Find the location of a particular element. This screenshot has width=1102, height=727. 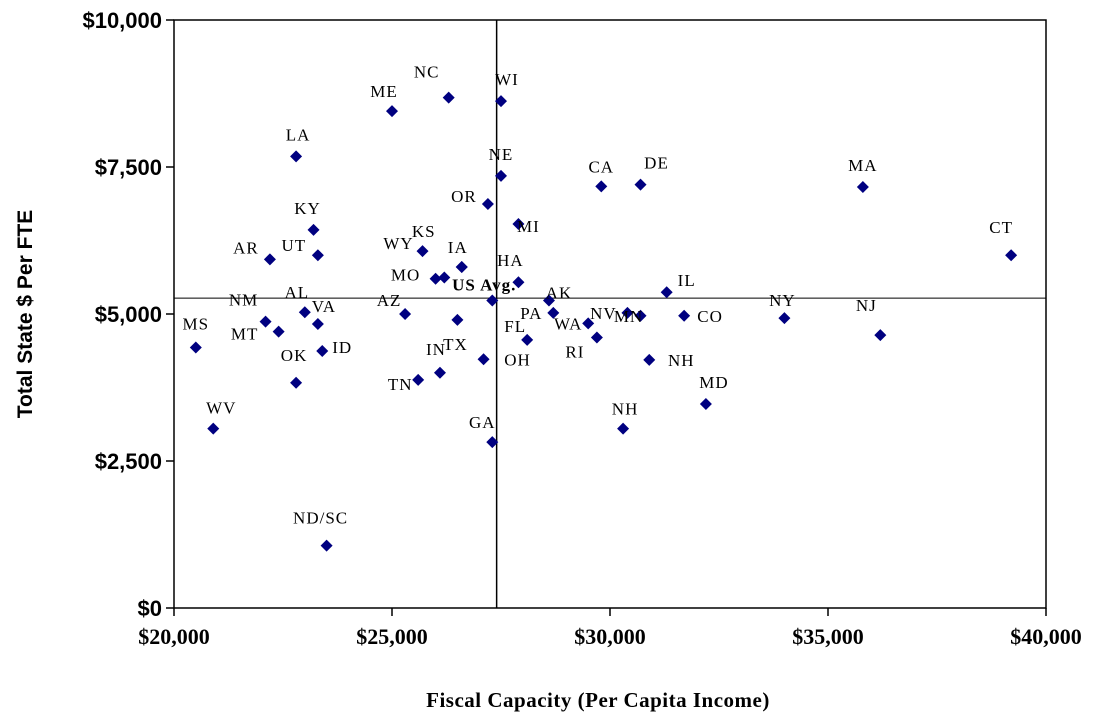

y-axis: $0 $2,500 $5,000 $7,500 $10,000 is located at coordinates (128, 314).